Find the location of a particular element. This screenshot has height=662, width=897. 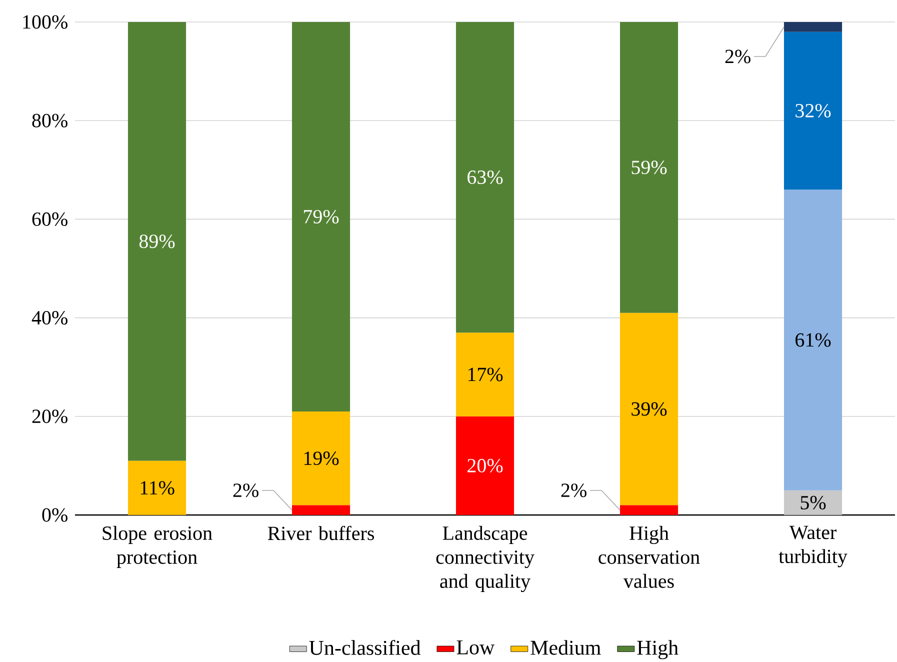

data-label: 20% is located at coordinates (485, 465).